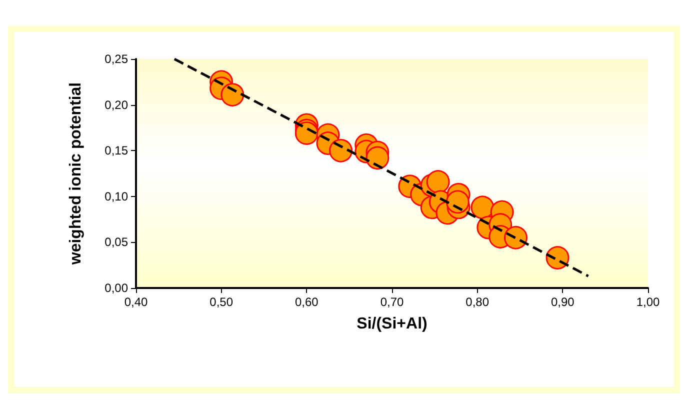 The width and height of the screenshot is (688, 401). What do you see at coordinates (116, 196) in the screenshot?
I see `y-tick-label: 0,10` at bounding box center [116, 196].